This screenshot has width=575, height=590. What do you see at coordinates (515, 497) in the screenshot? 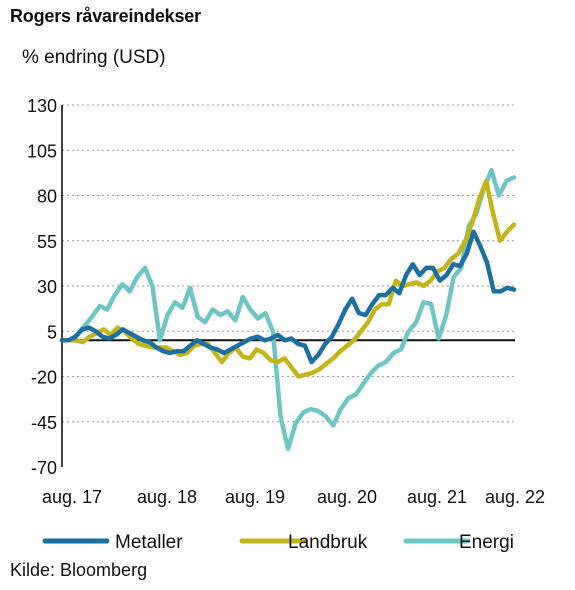
I see `x-tick-label: aug. 22` at bounding box center [515, 497].